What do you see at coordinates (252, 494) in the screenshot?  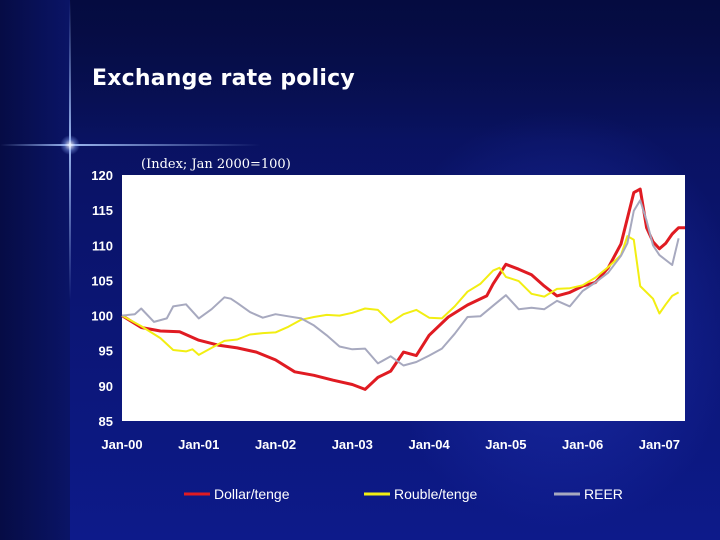 I see `legend-label-dollar-tenge: Dollar/tenge` at bounding box center [252, 494].